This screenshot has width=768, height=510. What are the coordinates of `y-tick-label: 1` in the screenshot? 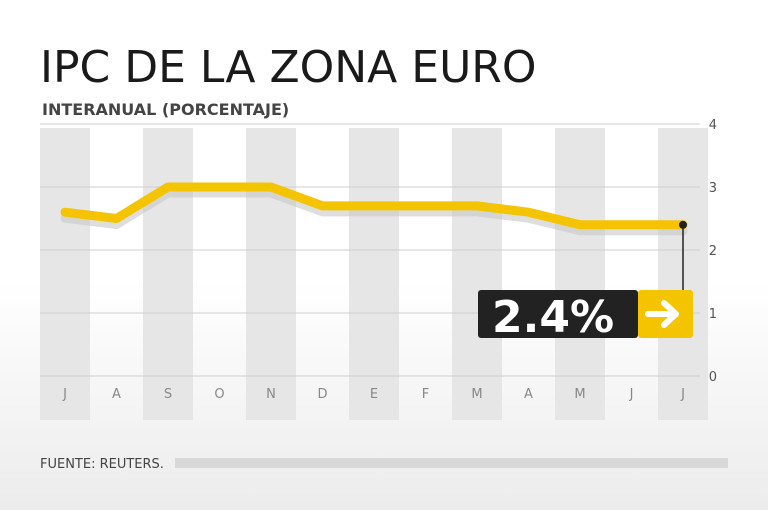 It's located at (713, 314).